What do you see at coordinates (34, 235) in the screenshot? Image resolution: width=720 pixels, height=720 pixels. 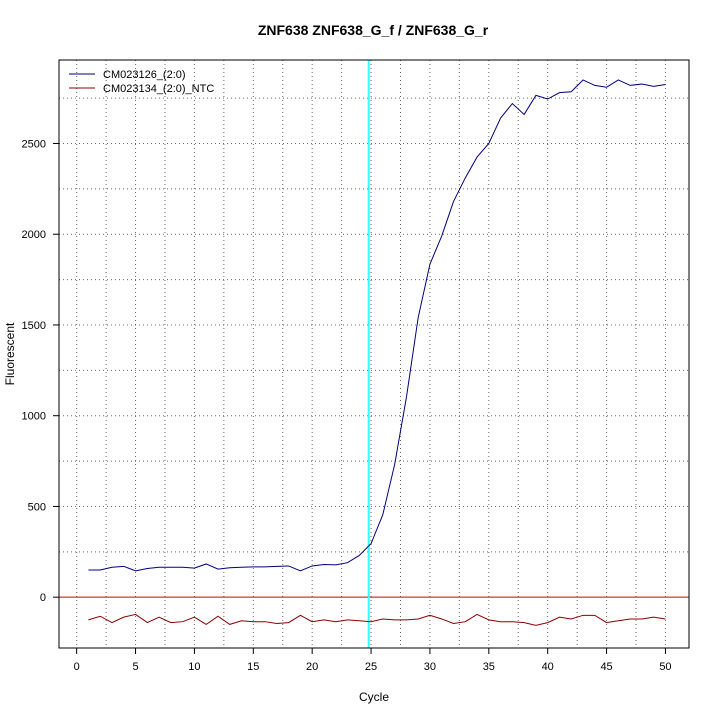 I see `y-tick-label: 2000` at bounding box center [34, 235].